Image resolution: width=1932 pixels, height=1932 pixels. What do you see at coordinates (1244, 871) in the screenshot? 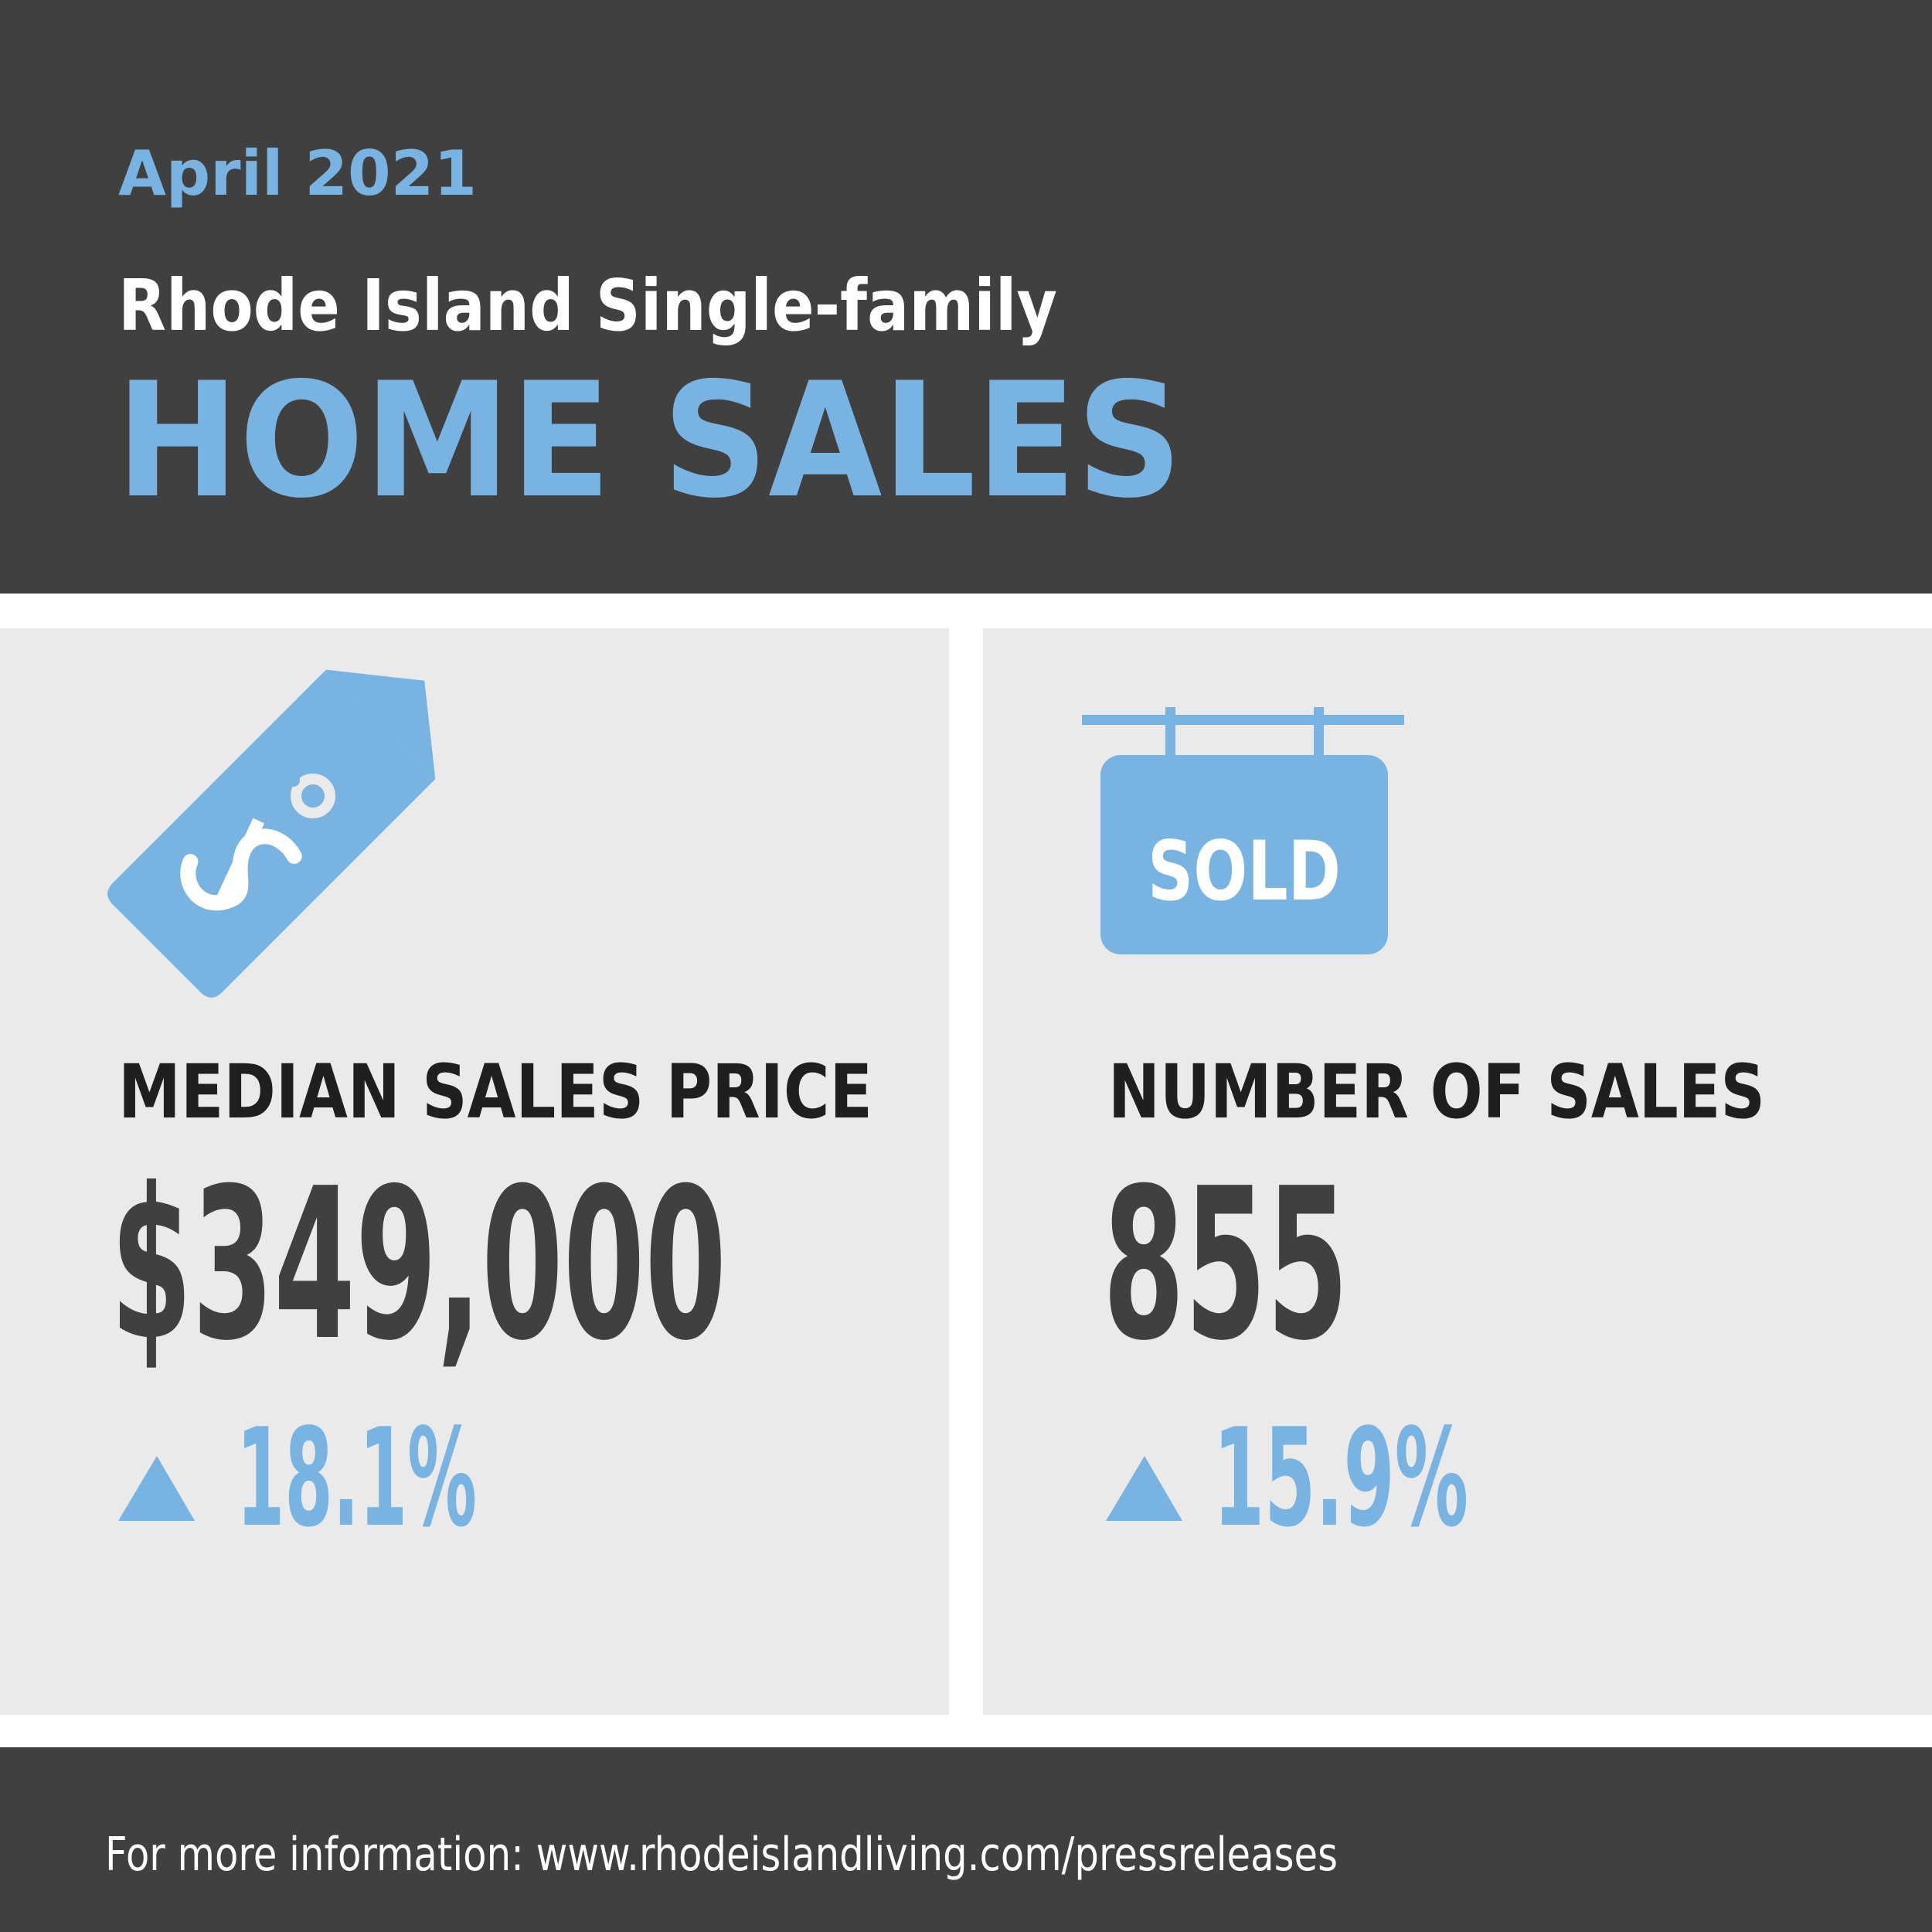
I see `sign-text: SOLD` at bounding box center [1244, 871].